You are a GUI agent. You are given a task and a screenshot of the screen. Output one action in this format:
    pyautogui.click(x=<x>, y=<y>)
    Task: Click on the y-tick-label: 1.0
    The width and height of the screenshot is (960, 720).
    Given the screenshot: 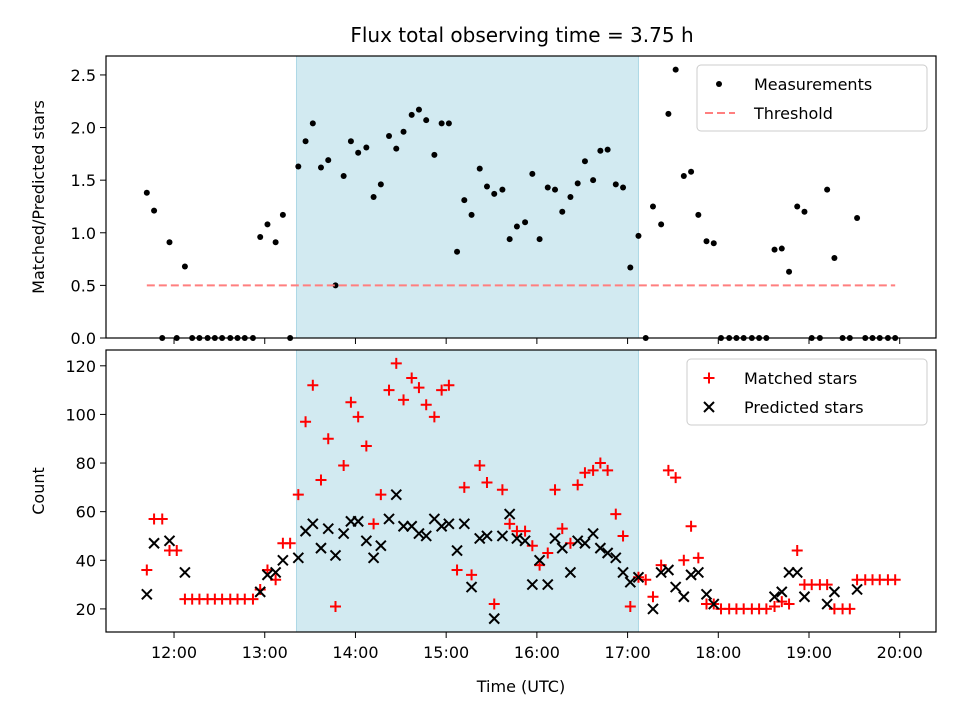 What is the action you would take?
    pyautogui.click(x=83, y=233)
    